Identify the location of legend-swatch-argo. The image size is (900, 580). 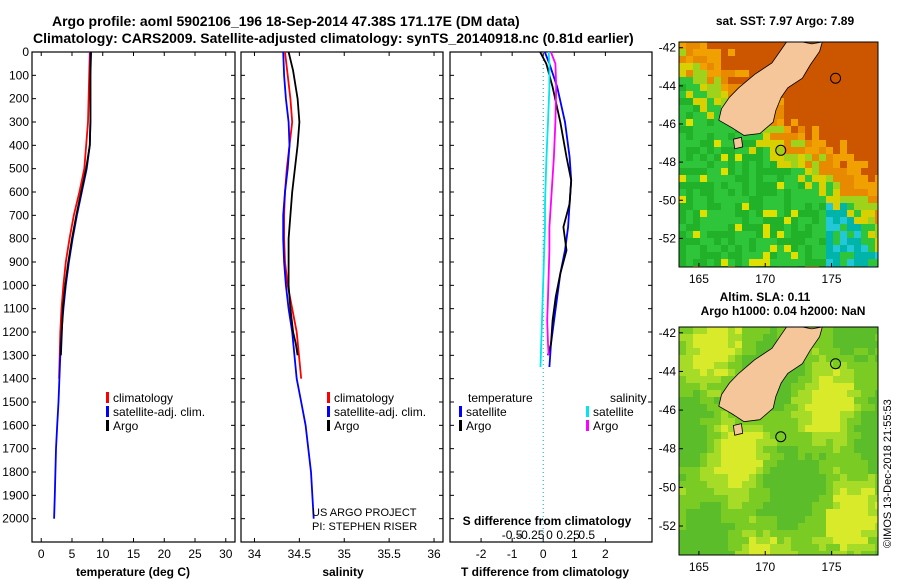
(328, 425).